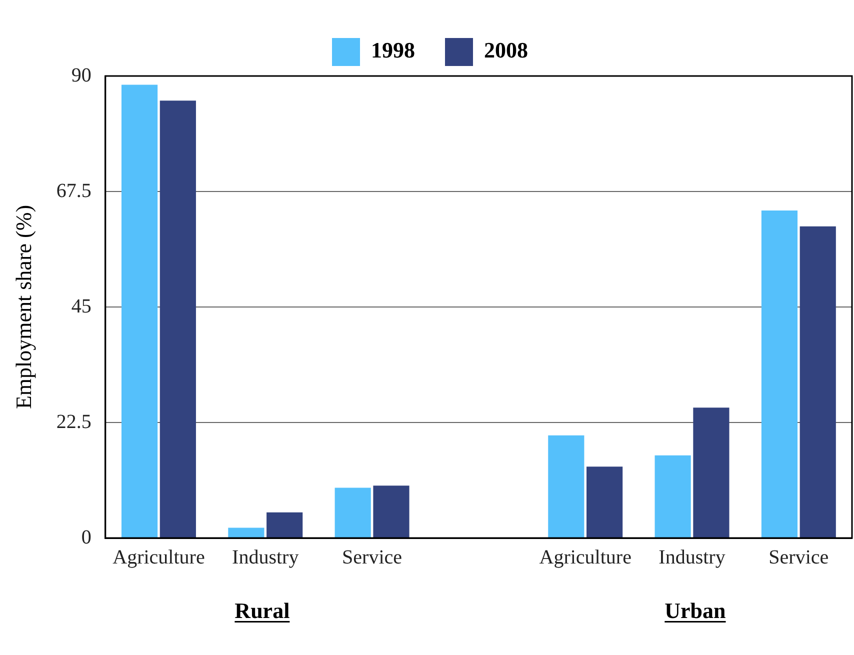 The image size is (854, 655). What do you see at coordinates (506, 50) in the screenshot?
I see `legend-label: 2008` at bounding box center [506, 50].